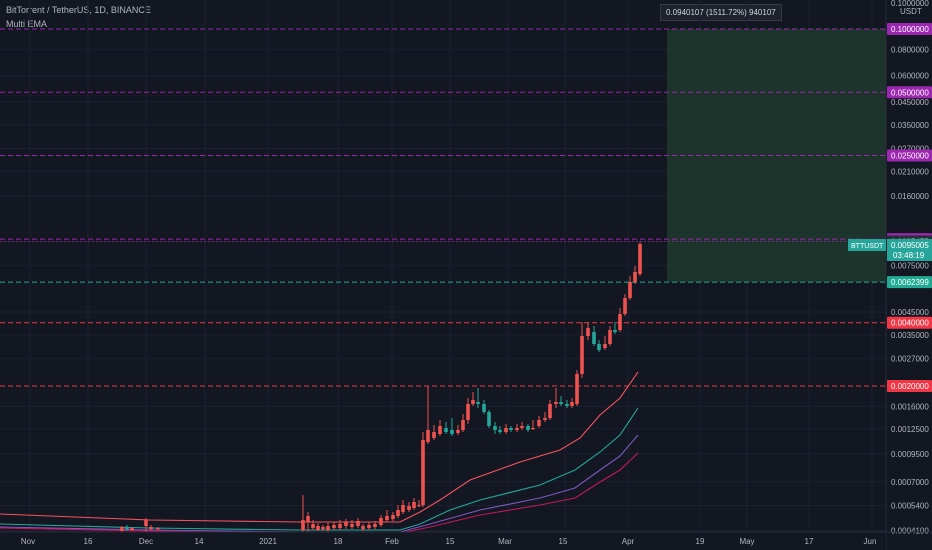 This screenshot has height=550, width=932. I want to click on price-axis-tick: 0.0600000, so click(910, 76).